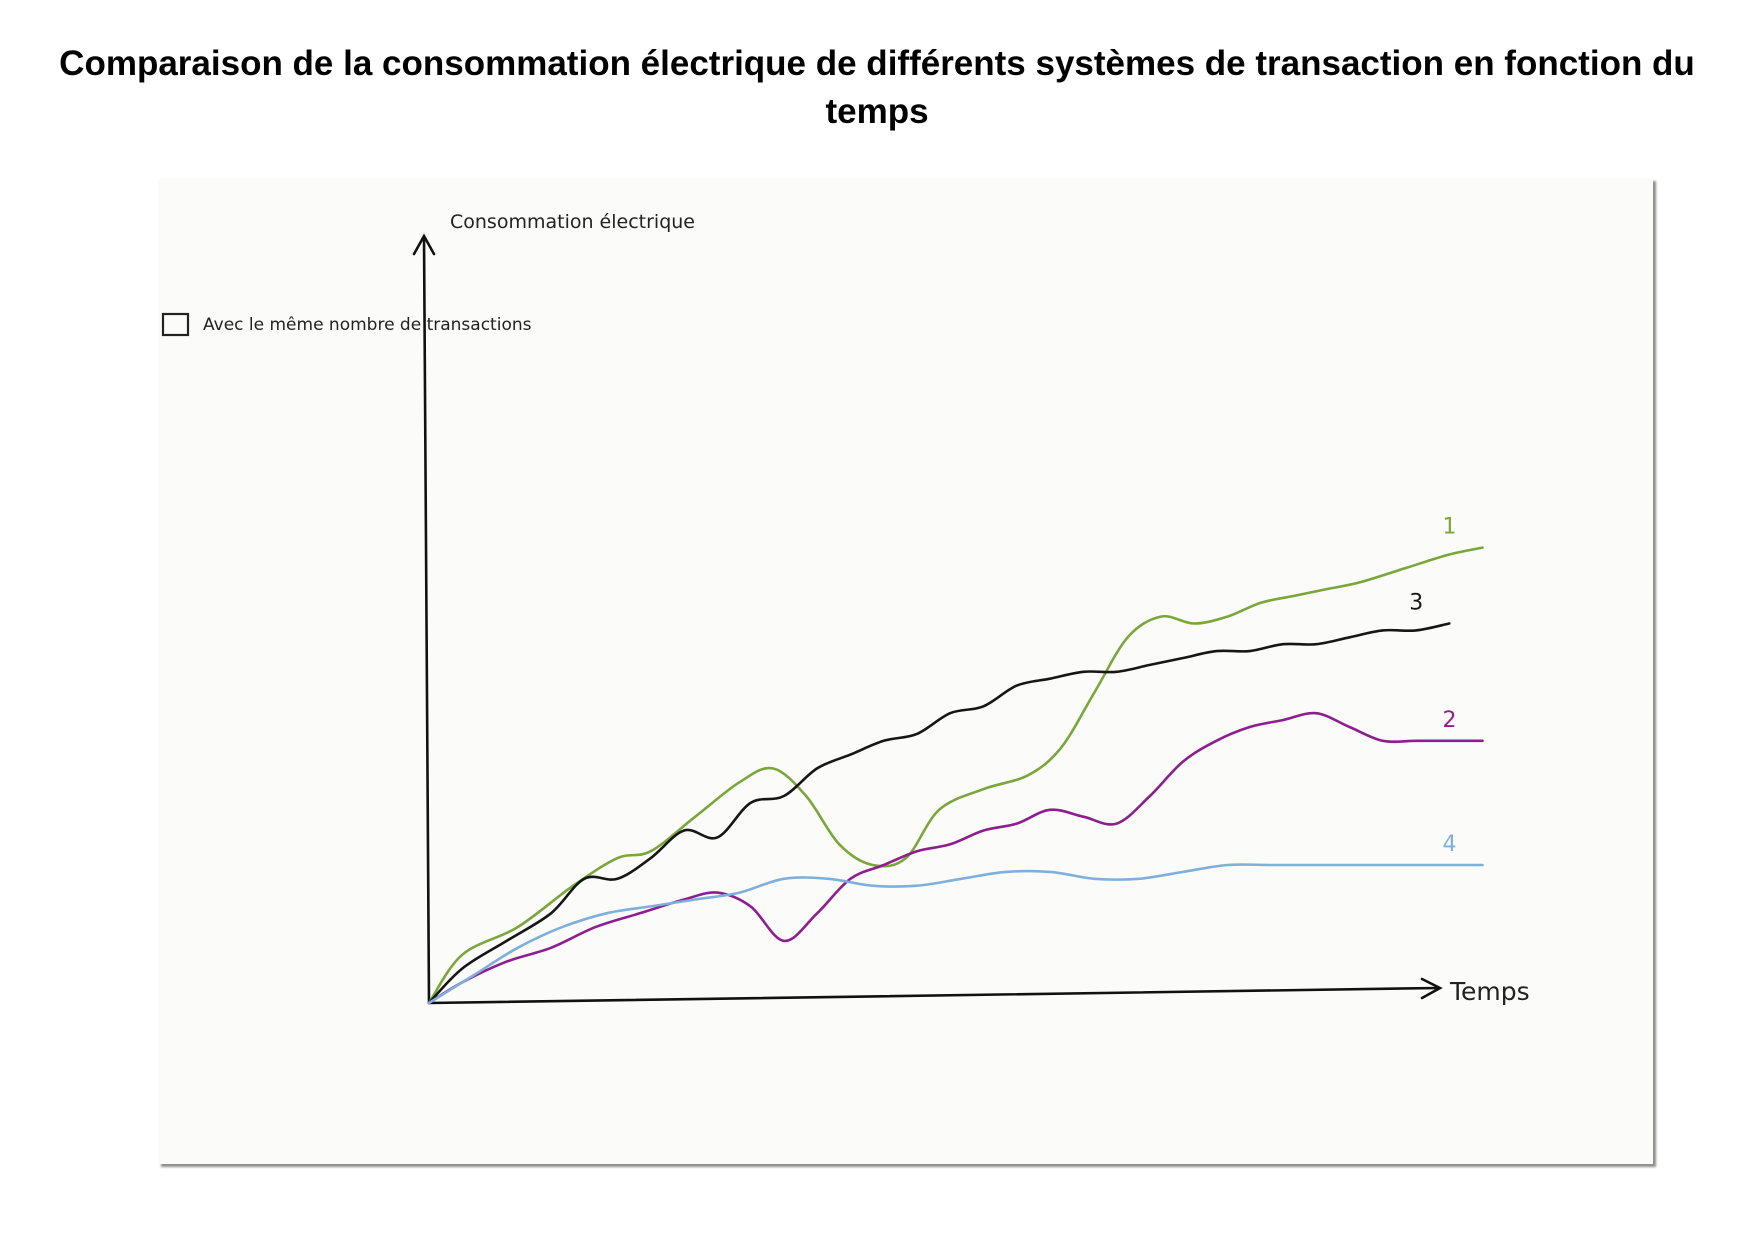 This screenshot has height=1240, width=1754. I want to click on series-label-1: 1, so click(1450, 527).